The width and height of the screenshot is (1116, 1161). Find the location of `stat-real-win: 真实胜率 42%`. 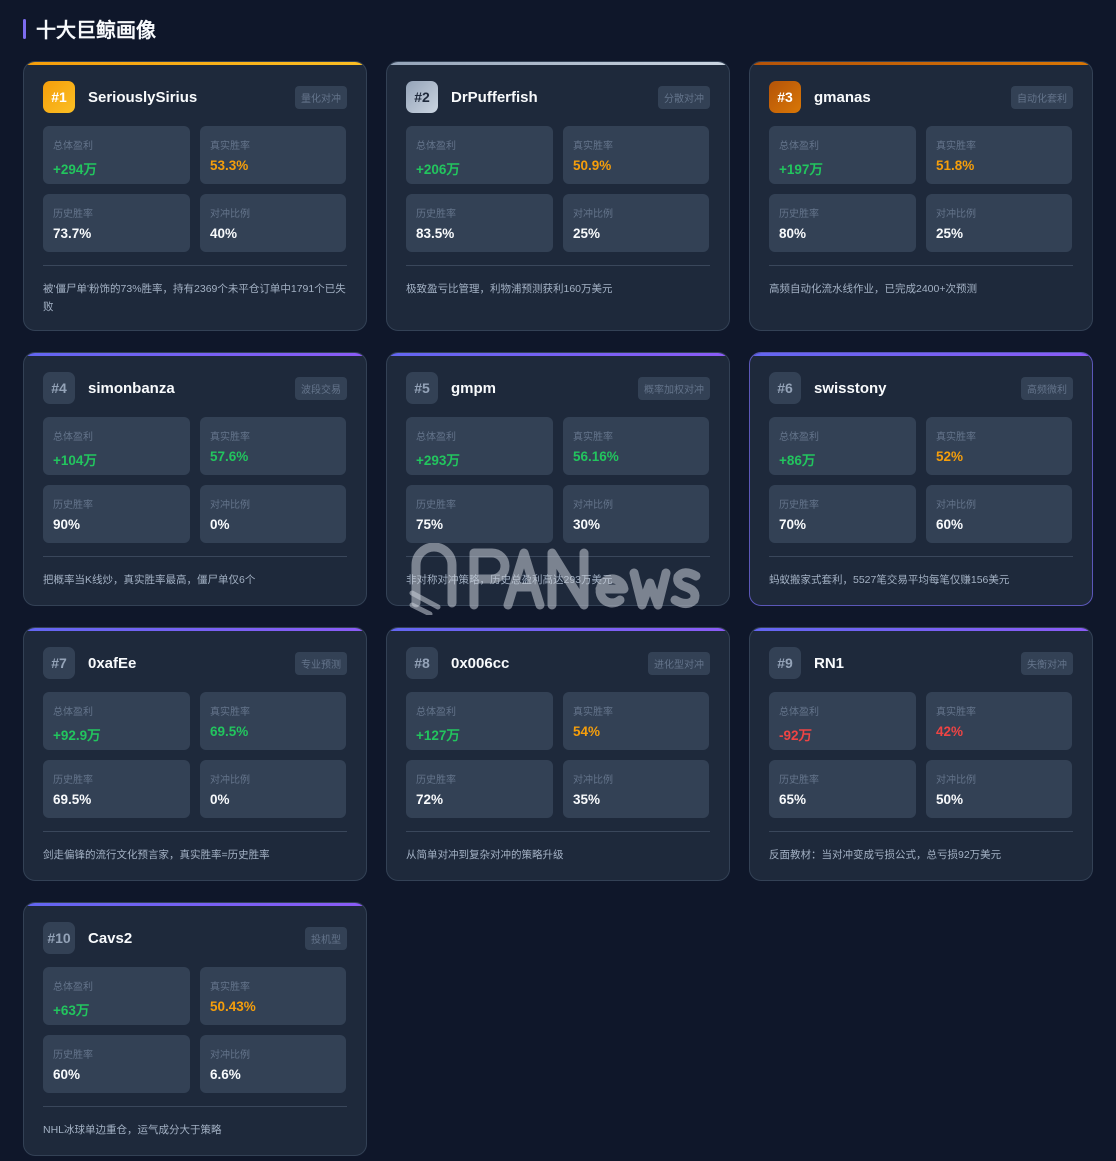

stat-real-win: 真实胜率 42% is located at coordinates (999, 721).